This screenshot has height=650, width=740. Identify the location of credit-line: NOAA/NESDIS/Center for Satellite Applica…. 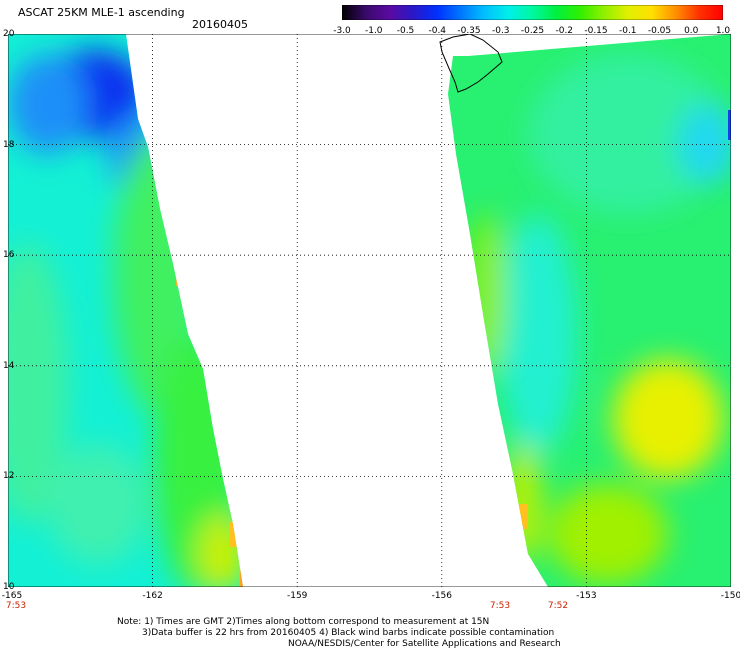
(424, 644).